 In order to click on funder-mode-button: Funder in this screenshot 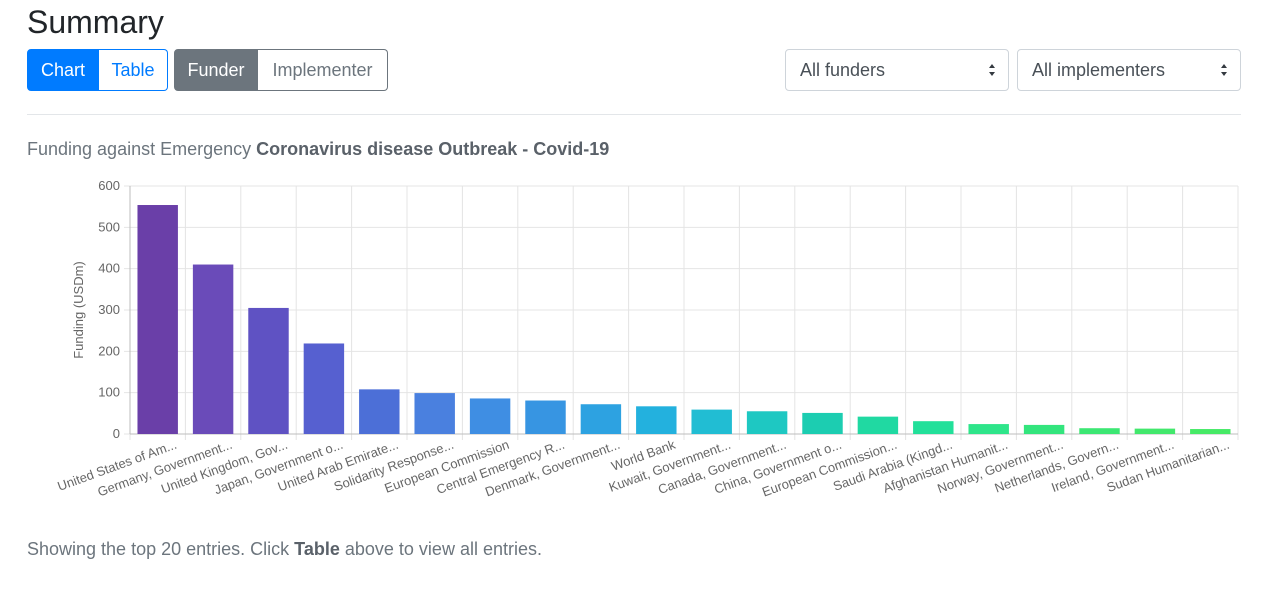, I will do `click(216, 70)`.